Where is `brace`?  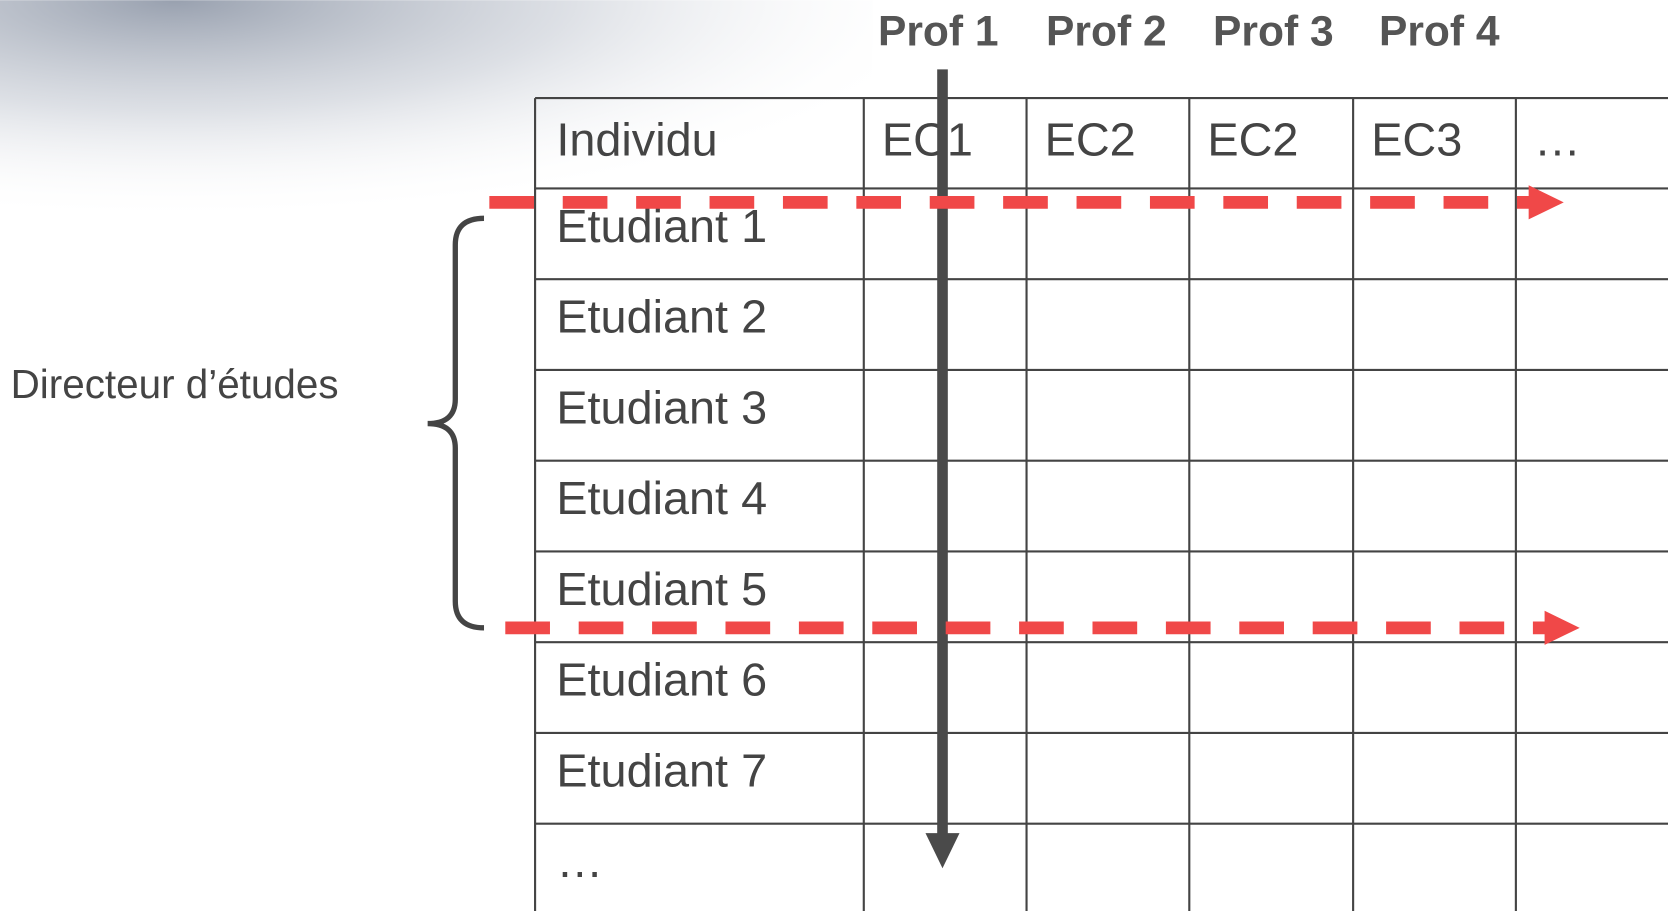
brace is located at coordinates (456, 423).